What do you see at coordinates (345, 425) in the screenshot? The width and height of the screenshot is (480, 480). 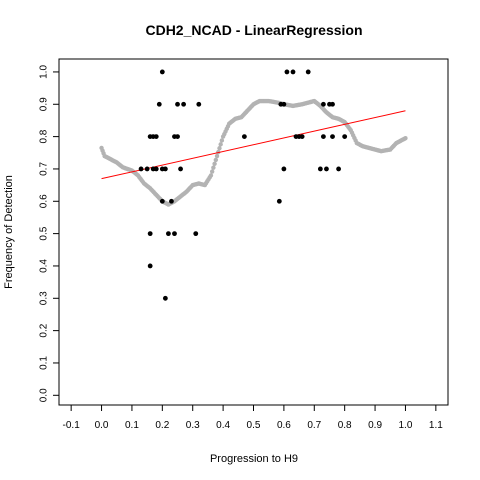 I see `x-tick-label: 0.8` at bounding box center [345, 425].